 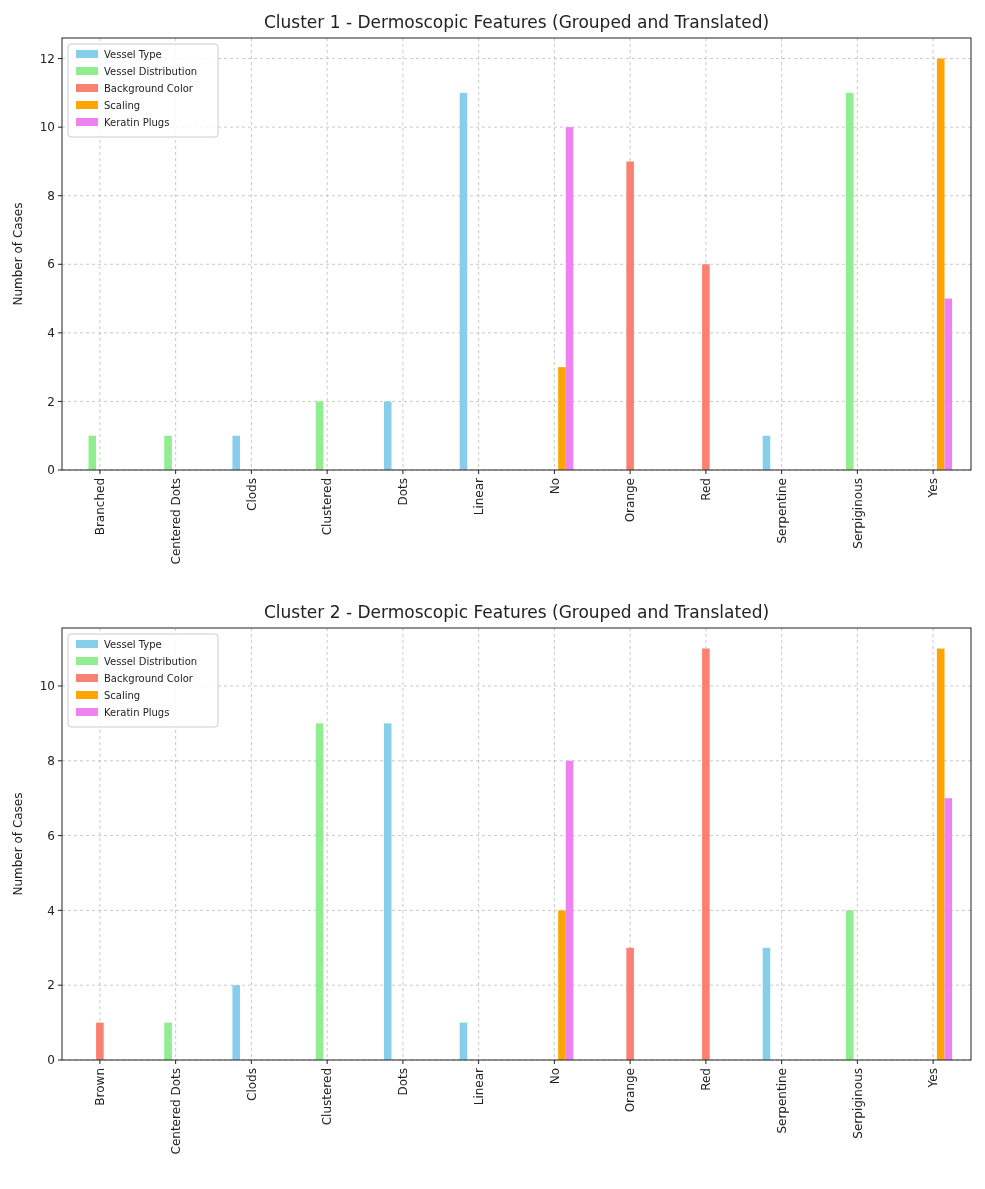 I want to click on x-tick-label: Branched, so click(x=100, y=507).